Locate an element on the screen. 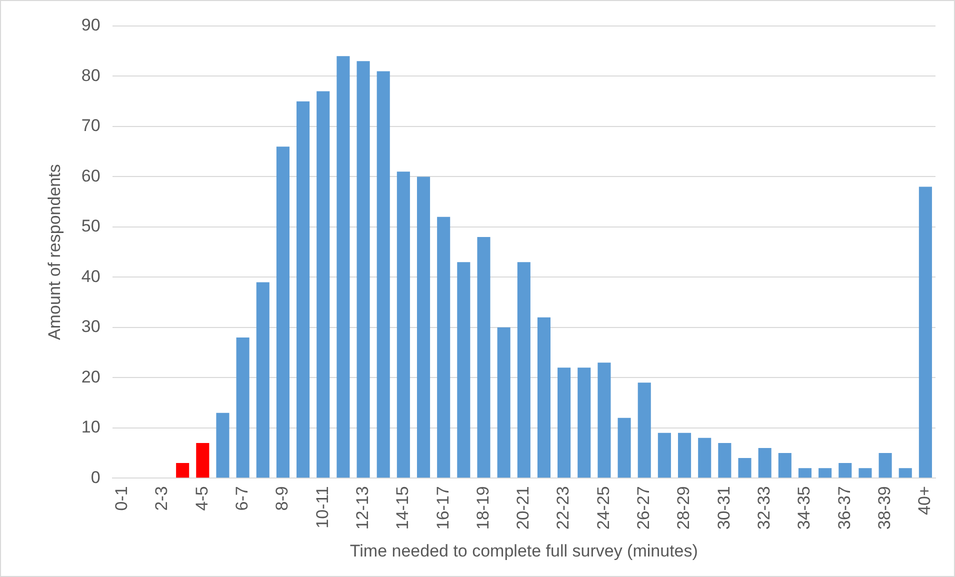  x-tick-label: 2-3 is located at coordinates (162, 498).